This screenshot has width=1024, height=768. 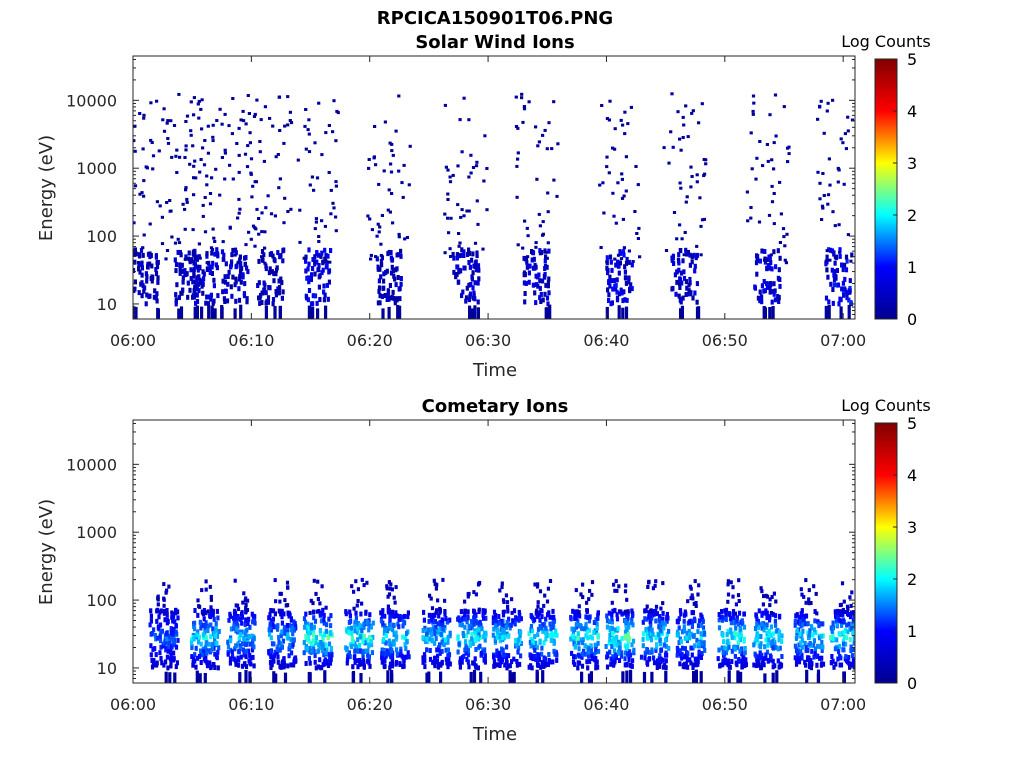 I want to click on colorbar-tick-label: 1, so click(x=912, y=631).